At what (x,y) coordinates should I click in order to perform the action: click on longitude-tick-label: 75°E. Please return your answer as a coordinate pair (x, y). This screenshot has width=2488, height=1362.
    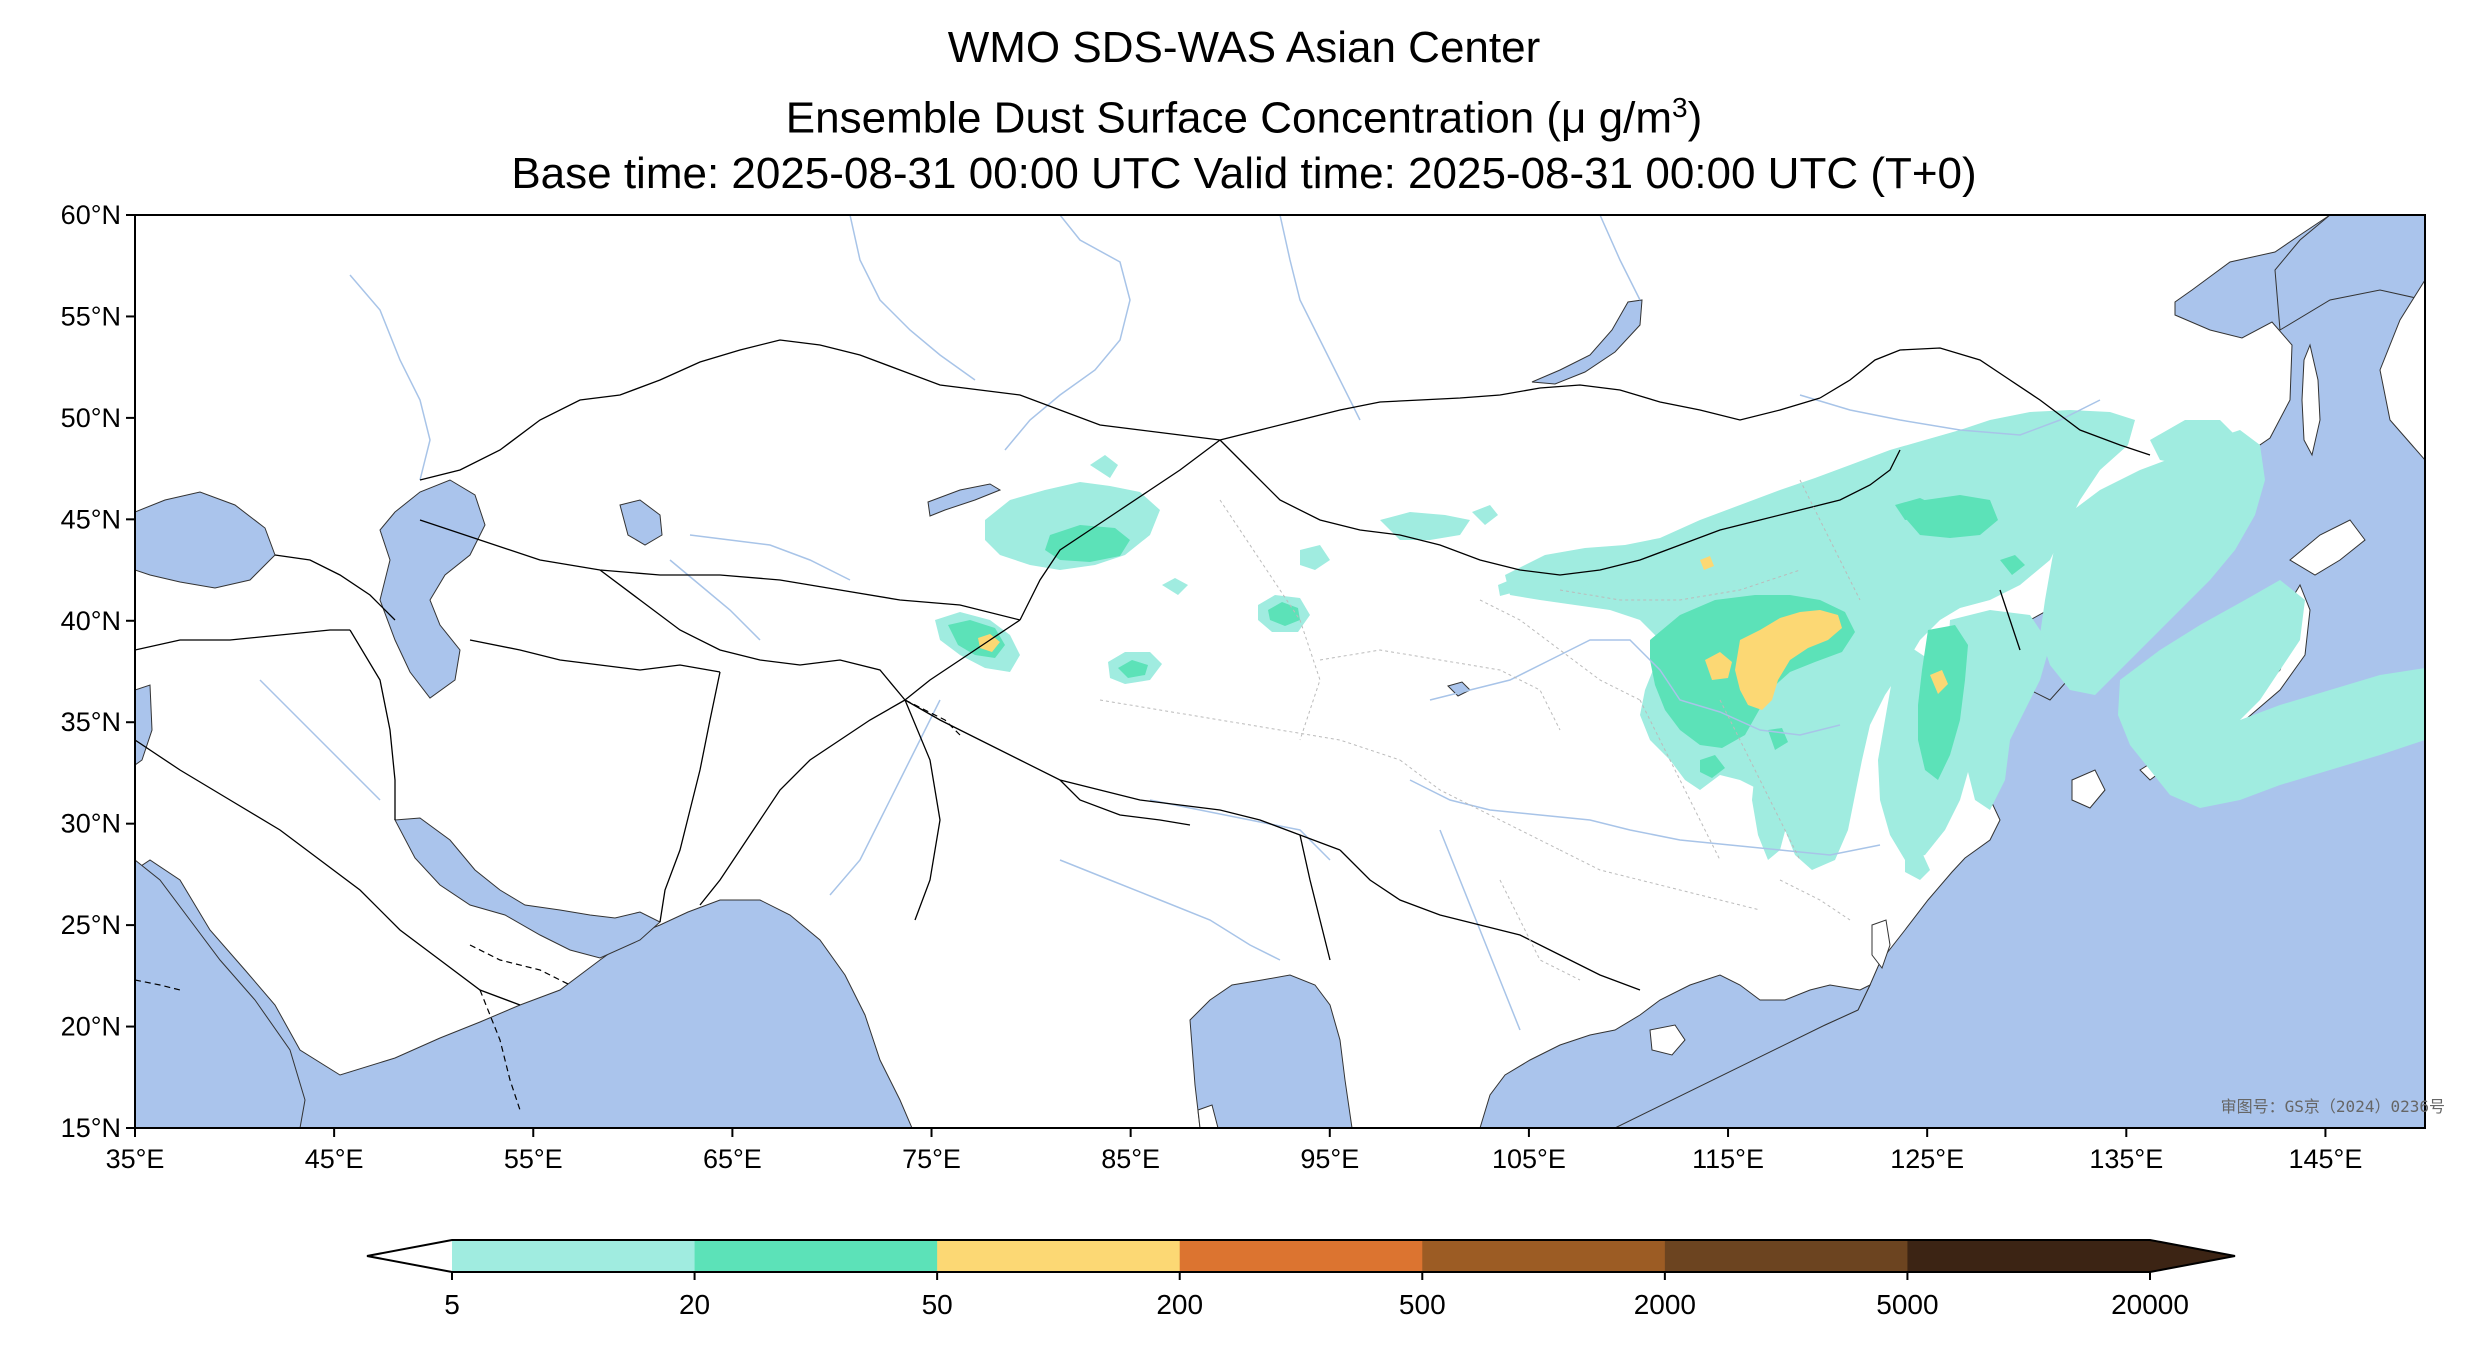
    Looking at the image, I should click on (931, 1159).